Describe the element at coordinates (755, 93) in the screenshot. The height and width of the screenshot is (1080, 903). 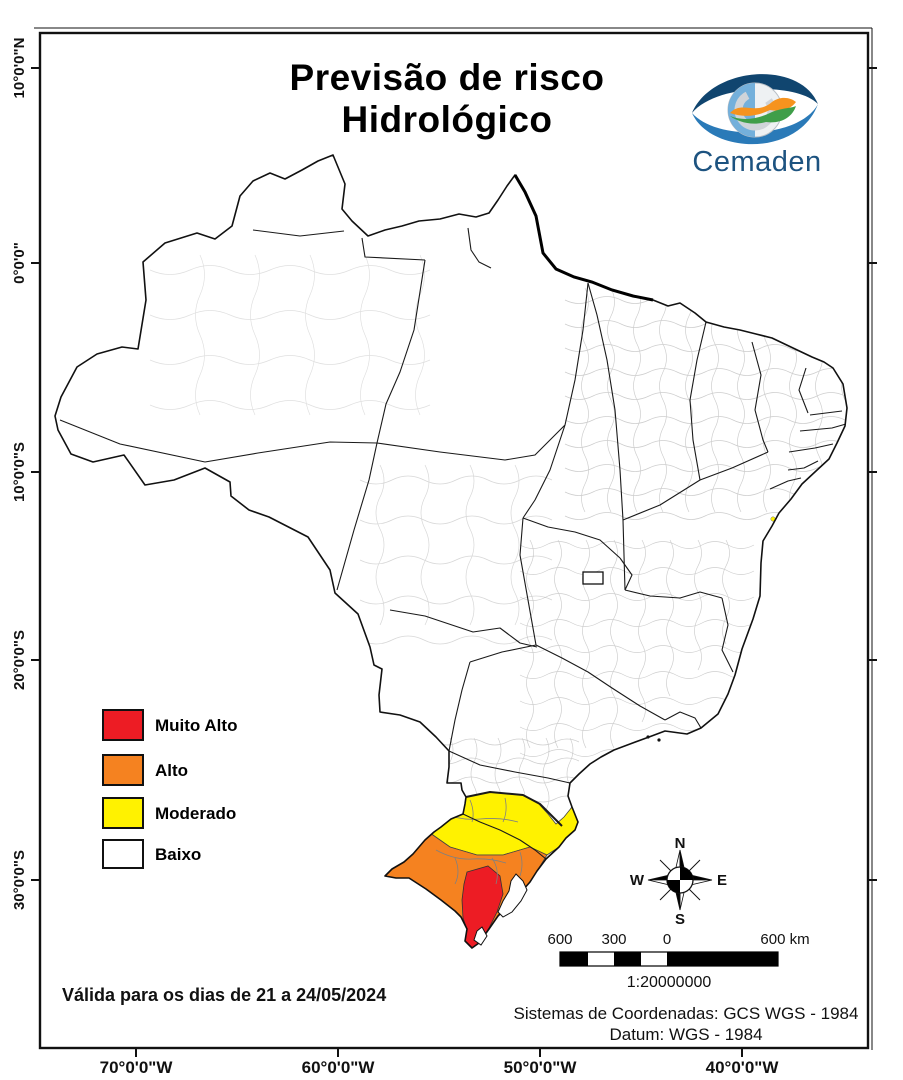
I see `eye-top-lid` at that location.